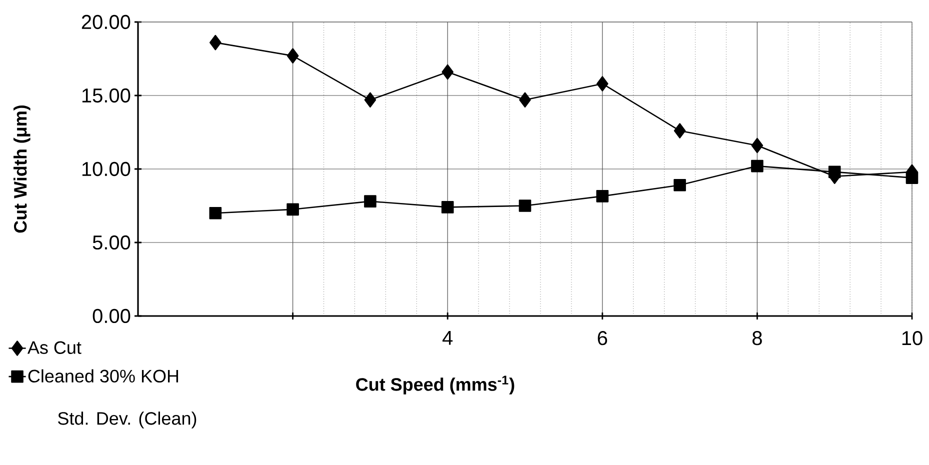  Describe the element at coordinates (912, 338) in the screenshot. I see `x-tick-label: 10` at that location.